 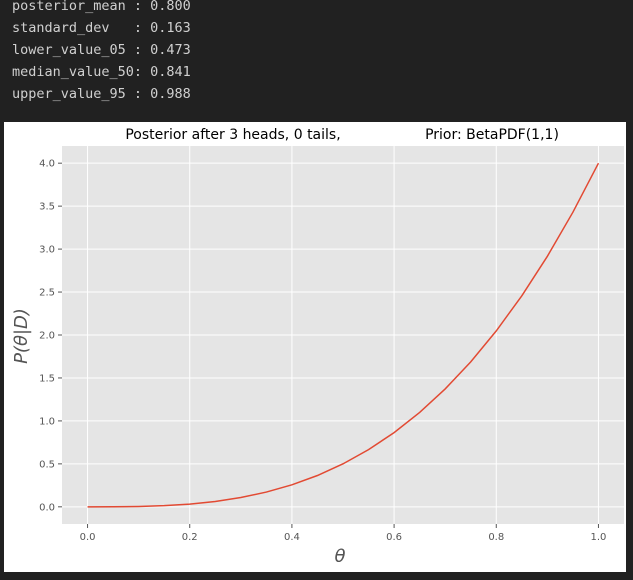 What do you see at coordinates (47, 293) in the screenshot?
I see `y-tick-label: 2.5` at bounding box center [47, 293].